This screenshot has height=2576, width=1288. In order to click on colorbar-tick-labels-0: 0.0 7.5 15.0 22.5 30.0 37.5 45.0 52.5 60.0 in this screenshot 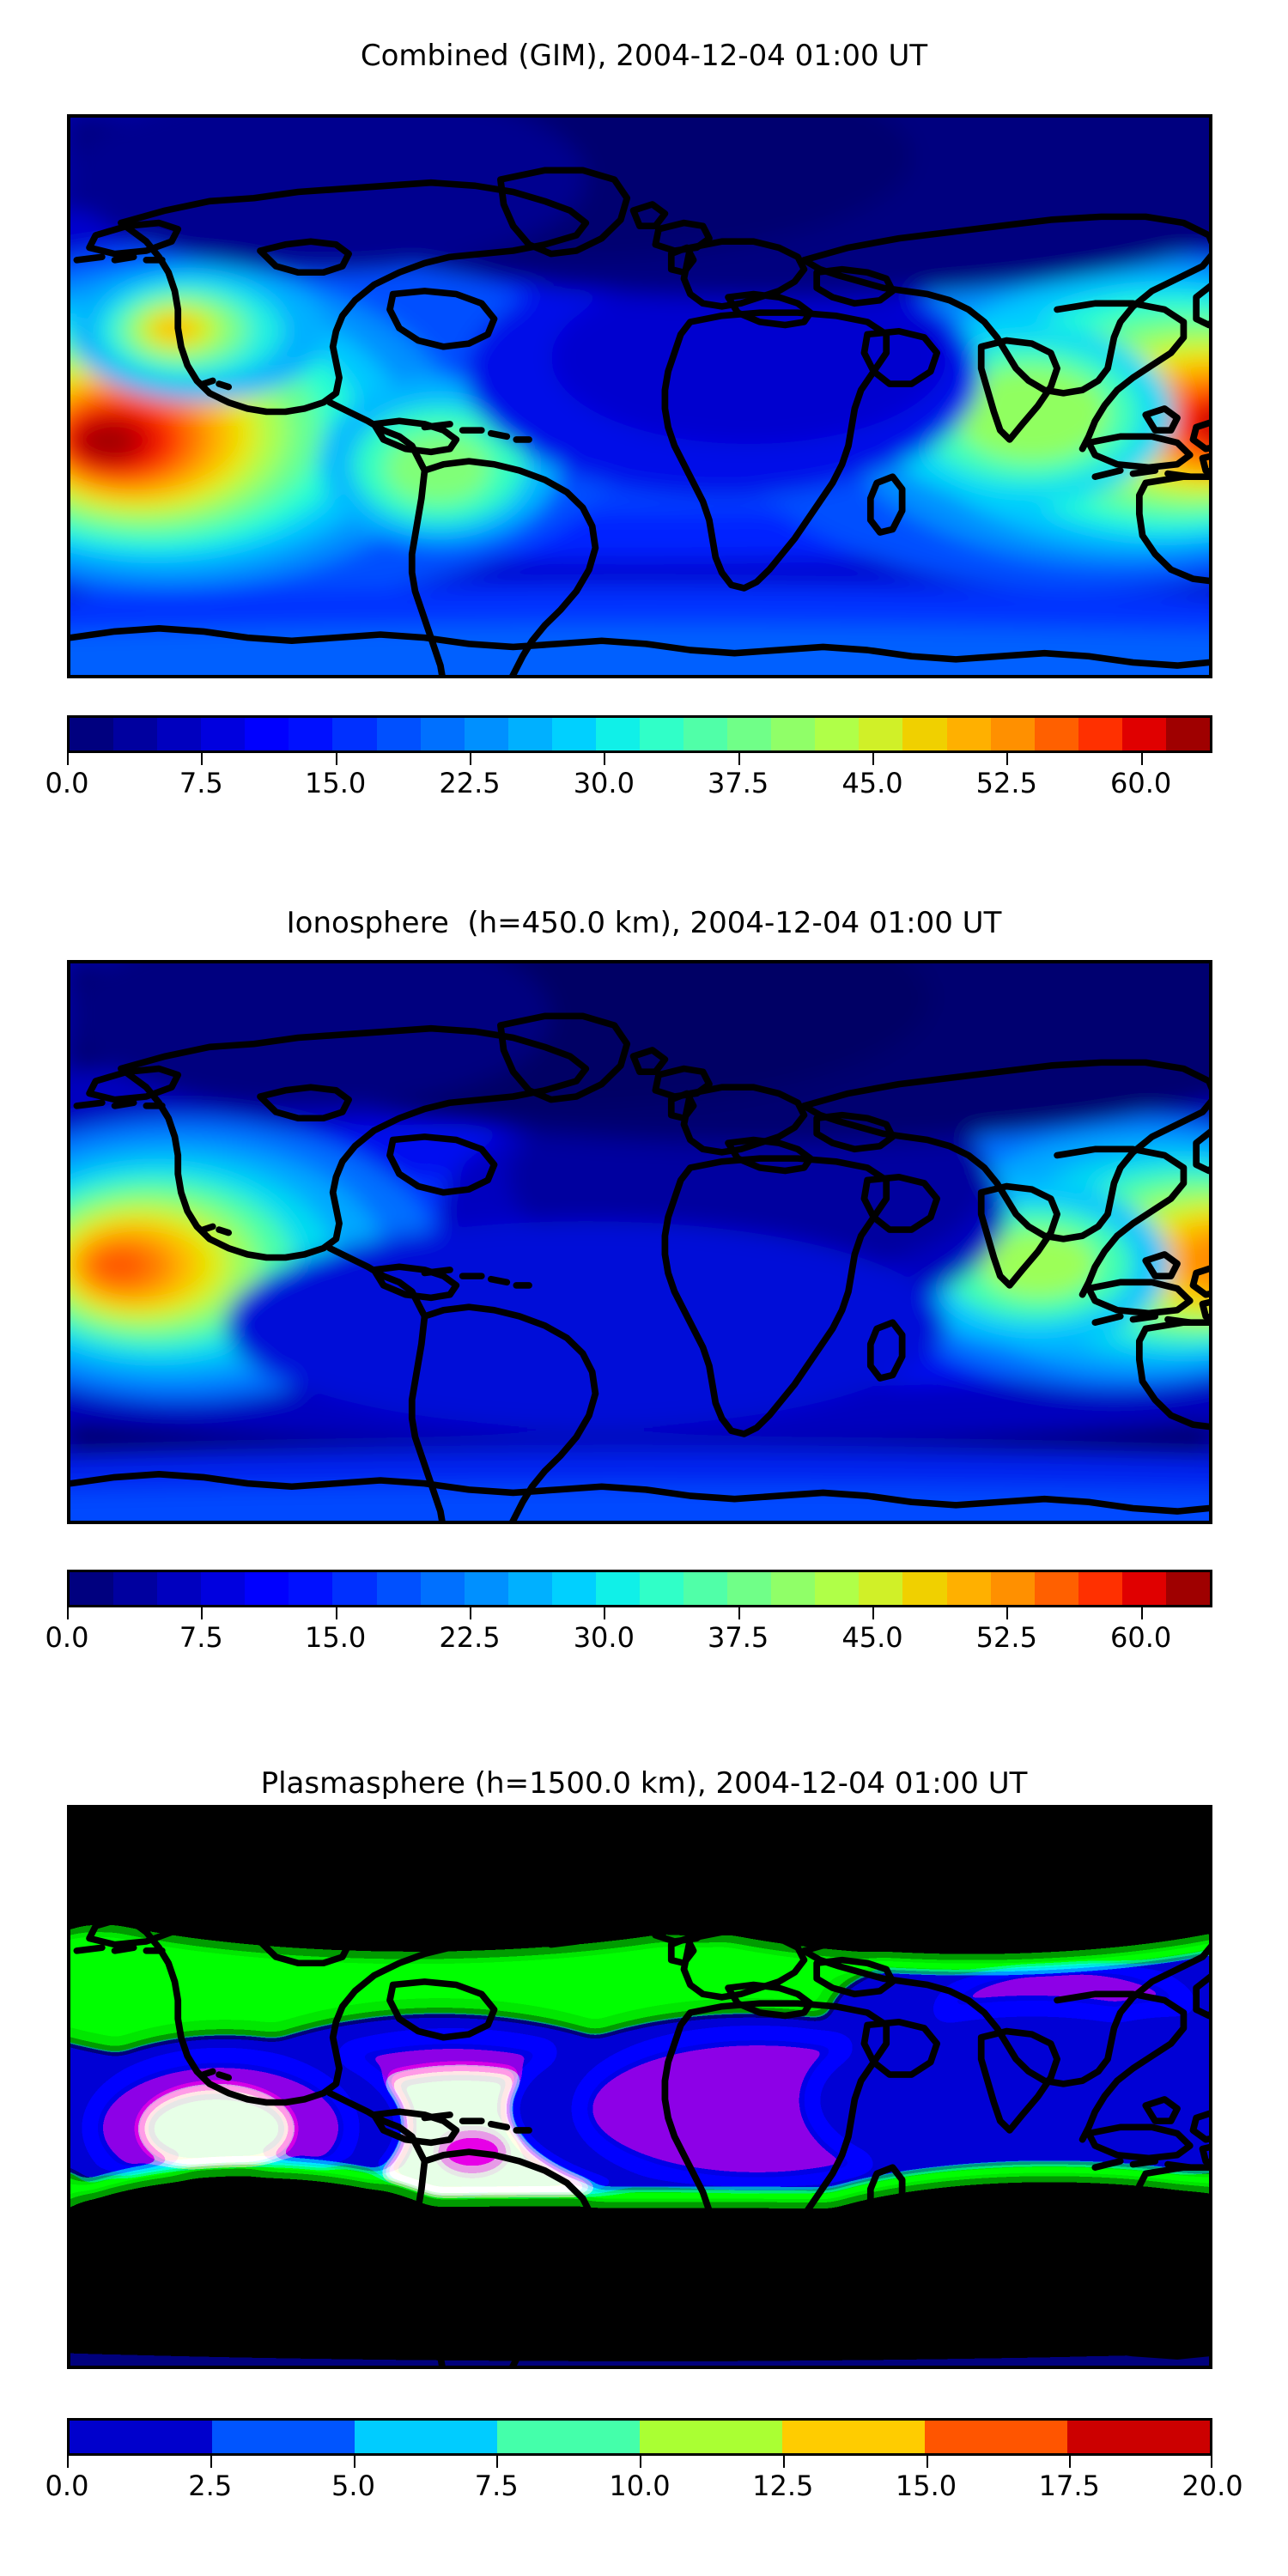, I will do `click(629, 786)`.